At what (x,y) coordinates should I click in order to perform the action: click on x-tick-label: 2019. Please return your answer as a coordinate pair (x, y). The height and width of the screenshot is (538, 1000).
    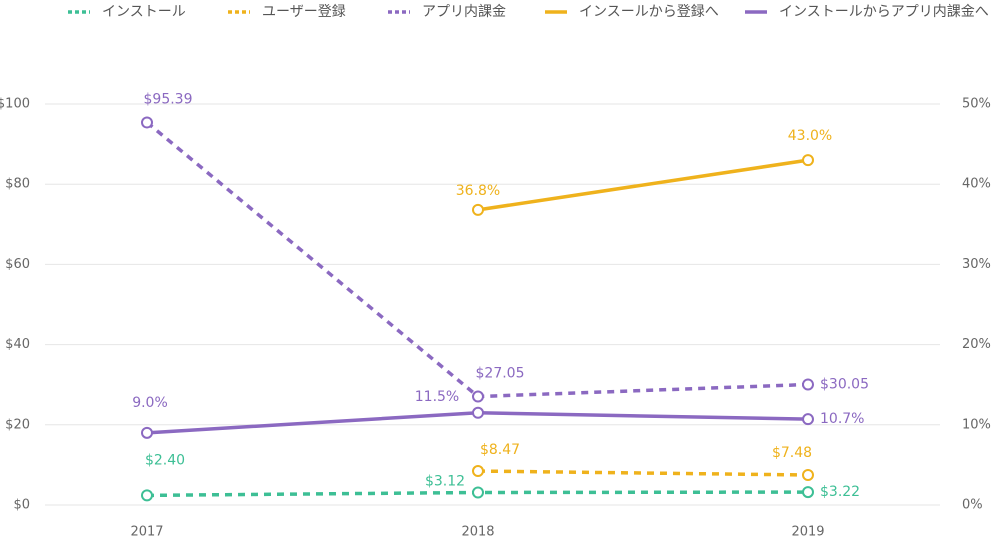
    Looking at the image, I should click on (807, 531).